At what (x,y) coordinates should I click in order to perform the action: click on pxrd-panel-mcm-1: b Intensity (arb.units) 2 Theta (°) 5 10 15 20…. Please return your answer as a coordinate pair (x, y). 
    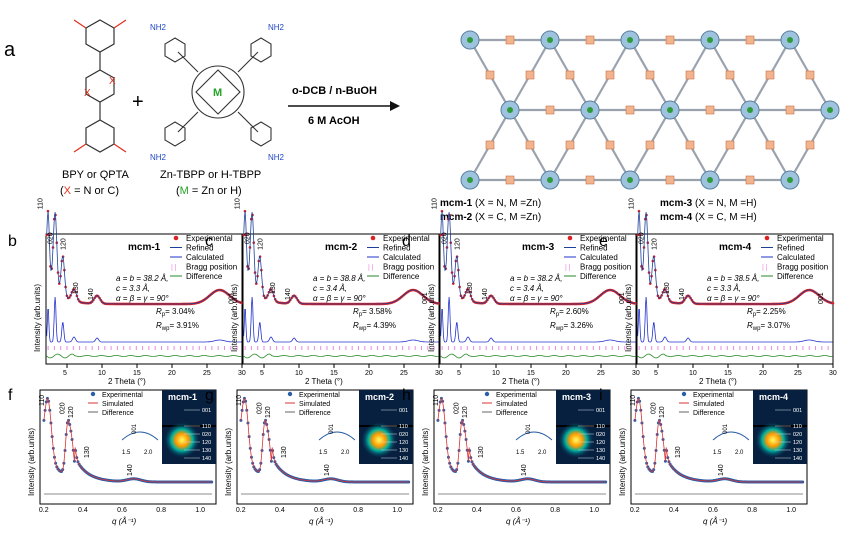
    Looking at the image, I should click on (127, 292).